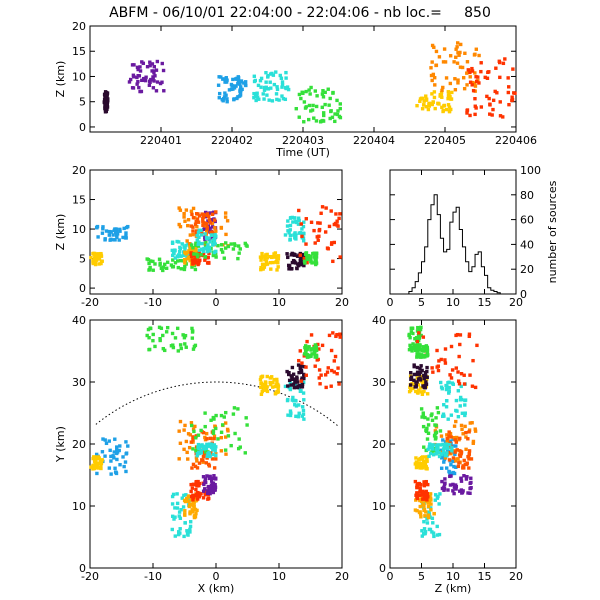  What do you see at coordinates (516, 140) in the screenshot?
I see `x-tick-label: 220406` at bounding box center [516, 140].